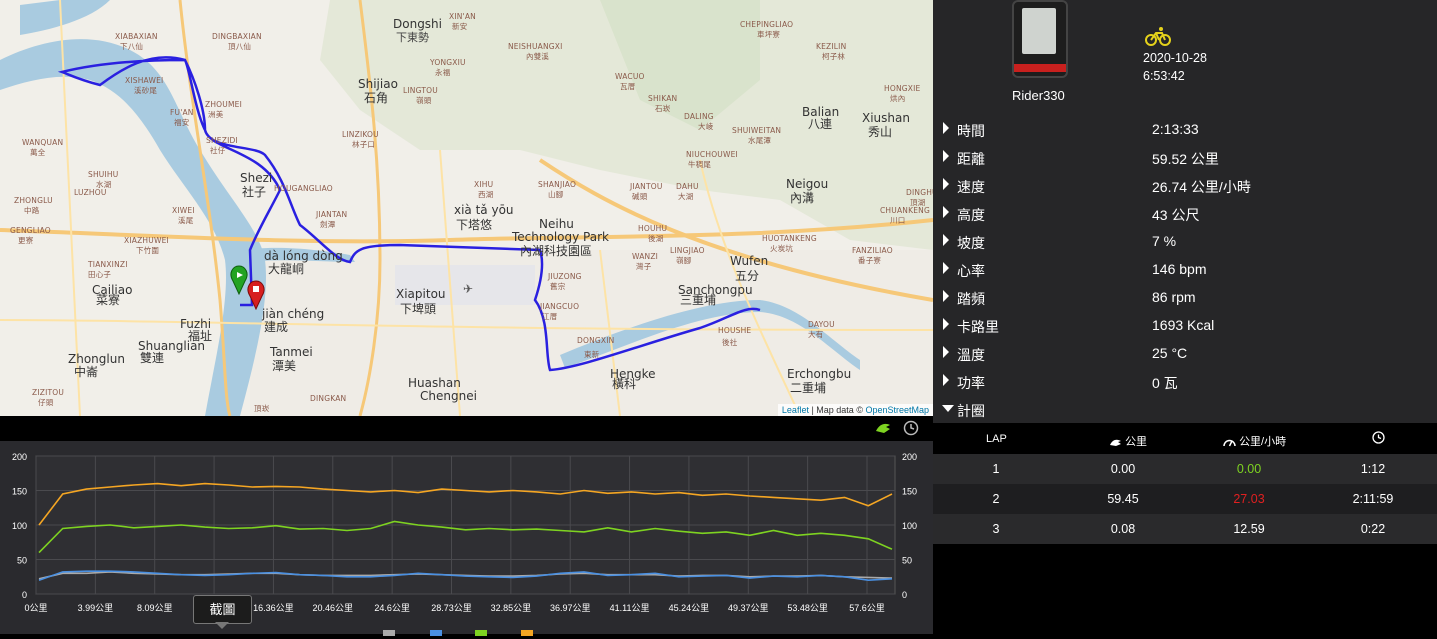  Describe the element at coordinates (1185, 325) in the screenshot. I see `stat-row: 卡路里 1693 Kcal` at that location.